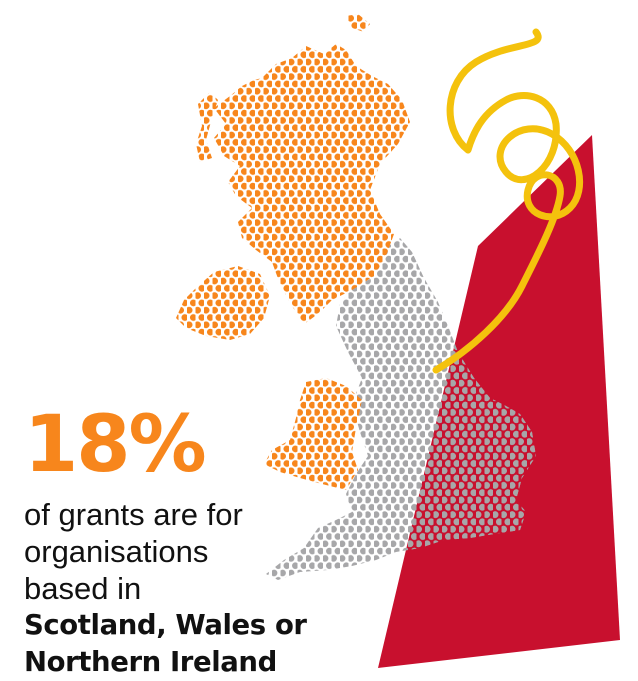 The image size is (638, 681). What do you see at coordinates (358, 23) in the screenshot?
I see `shetland-islands` at bounding box center [358, 23].